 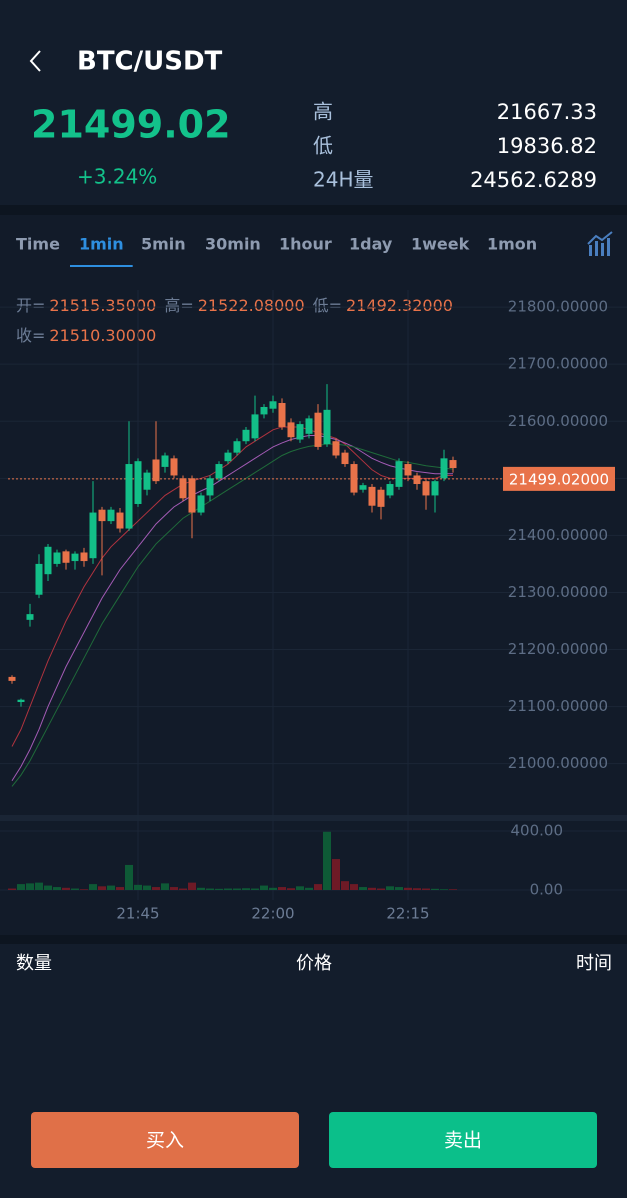 I want to click on y-tick-label: 21700.00000, so click(x=558, y=364).